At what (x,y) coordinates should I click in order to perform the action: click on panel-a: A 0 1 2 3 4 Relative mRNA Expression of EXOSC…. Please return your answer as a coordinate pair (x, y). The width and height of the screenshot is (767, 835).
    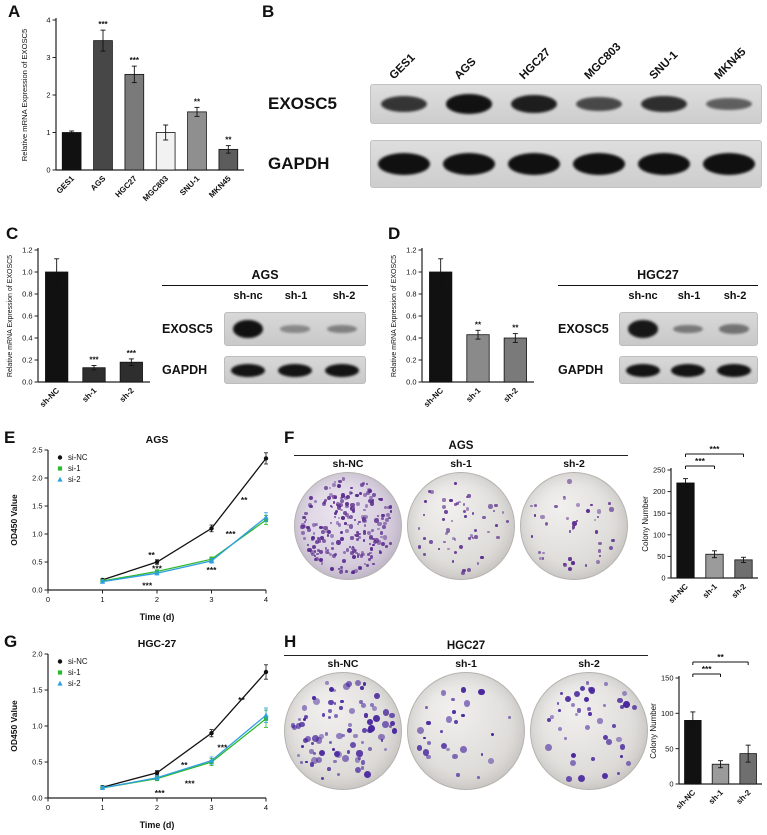
    Looking at the image, I should click on (130, 111).